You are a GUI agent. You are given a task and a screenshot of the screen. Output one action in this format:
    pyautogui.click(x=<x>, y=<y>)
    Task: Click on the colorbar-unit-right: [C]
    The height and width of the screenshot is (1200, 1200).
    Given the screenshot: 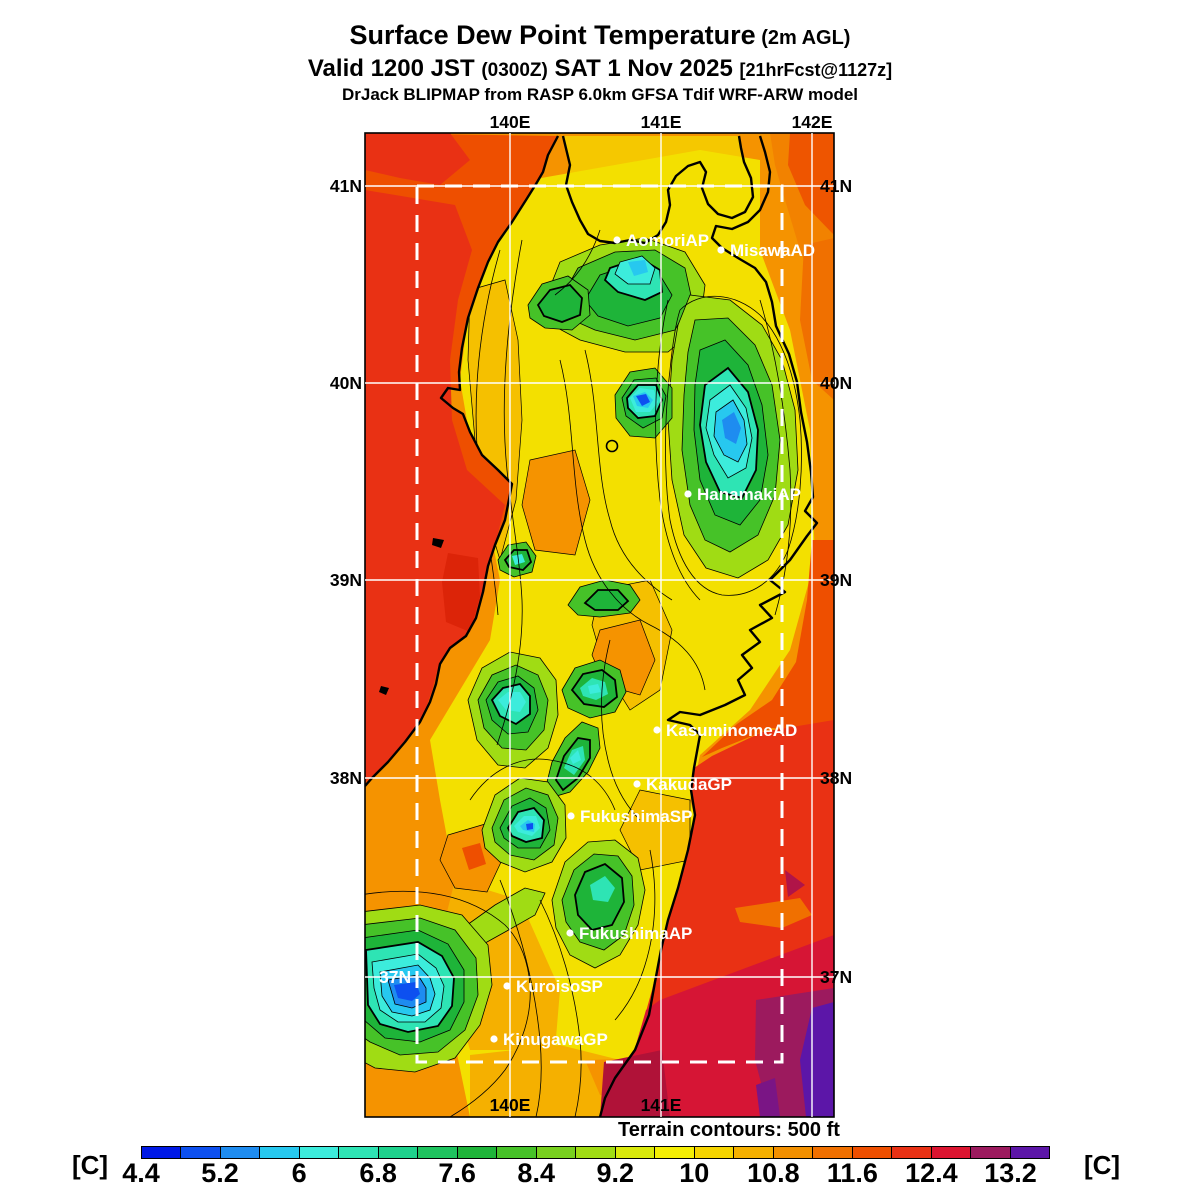 What is the action you would take?
    pyautogui.click(x=1102, y=1165)
    